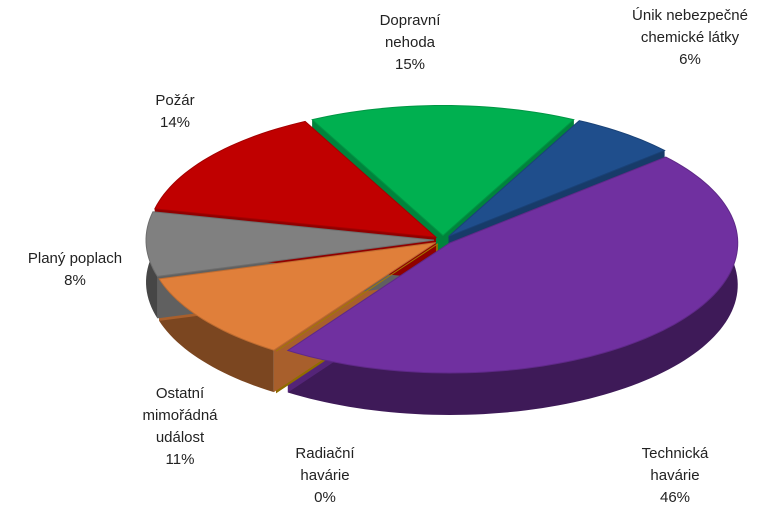 This screenshot has height=518, width=759. What do you see at coordinates (180, 459) in the screenshot?
I see `value-label: 11%` at bounding box center [180, 459].